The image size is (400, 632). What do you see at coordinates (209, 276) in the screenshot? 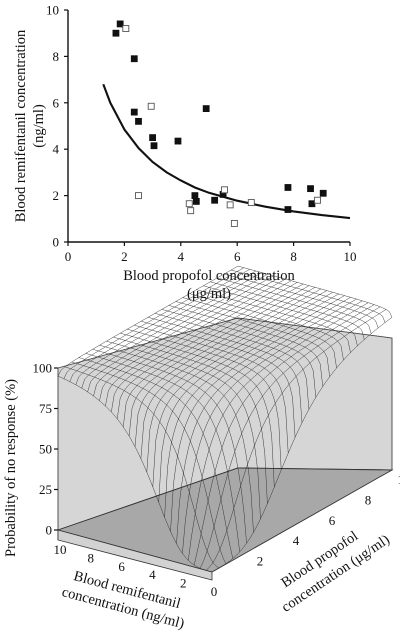
I see `scatter-x-axis-title-line1: Blood propofol concentration` at bounding box center [209, 276].